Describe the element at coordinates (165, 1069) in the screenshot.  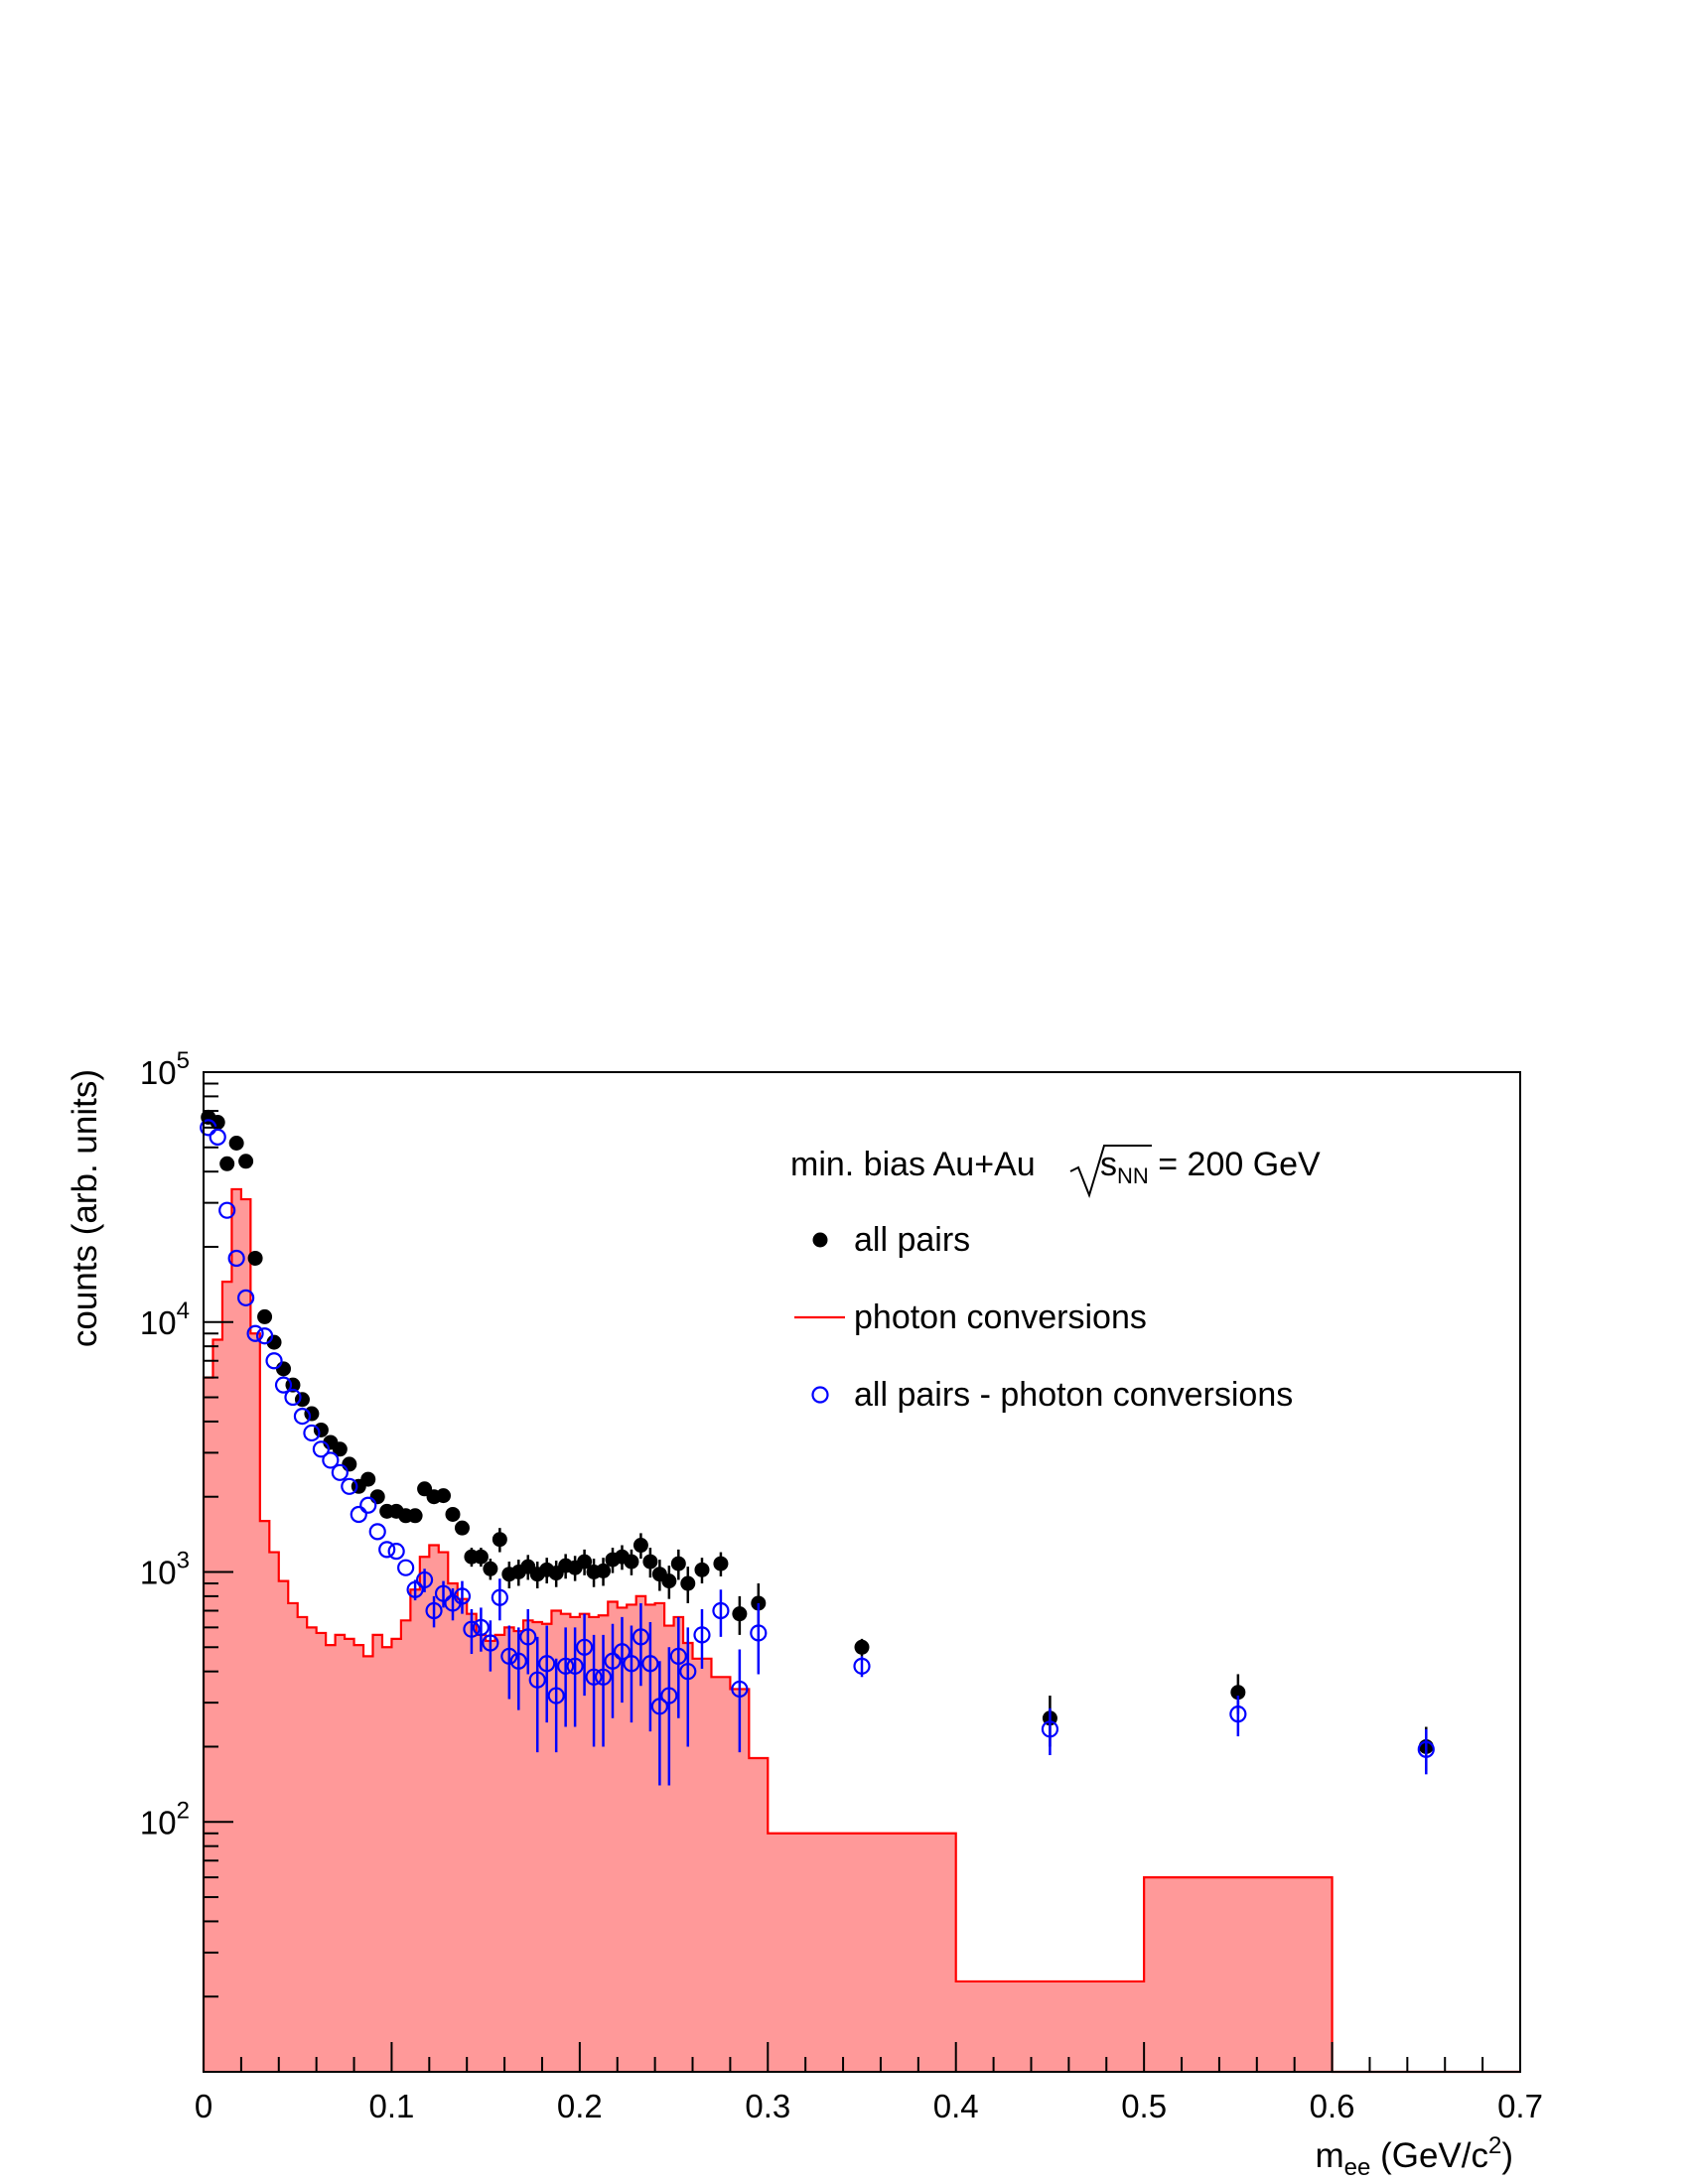
I see `y-tick-label: 10⁵` at that location.